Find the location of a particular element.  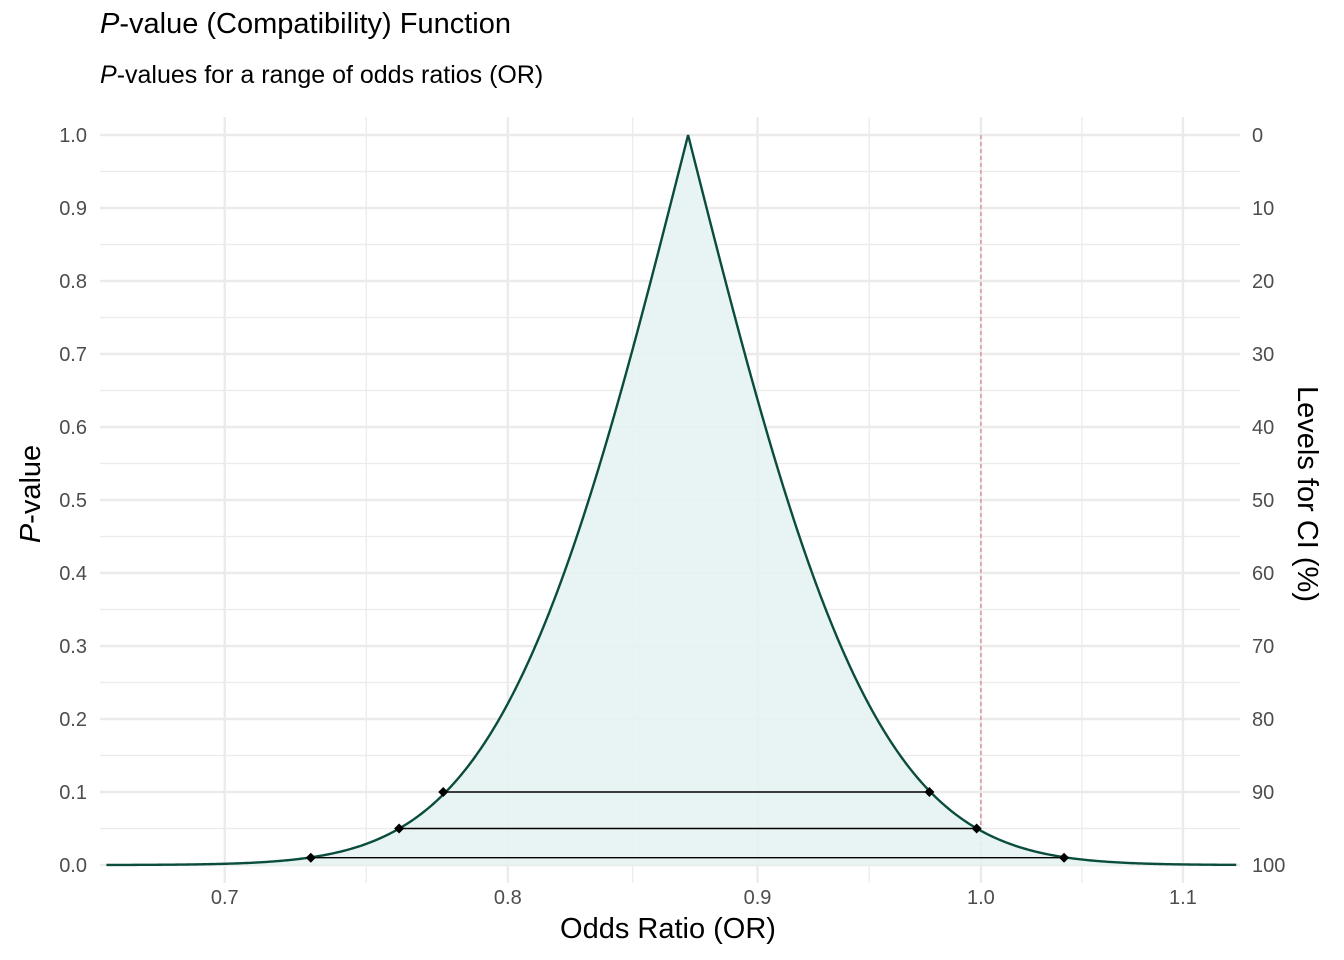

y2-tick-label: 100 is located at coordinates (1268, 866).